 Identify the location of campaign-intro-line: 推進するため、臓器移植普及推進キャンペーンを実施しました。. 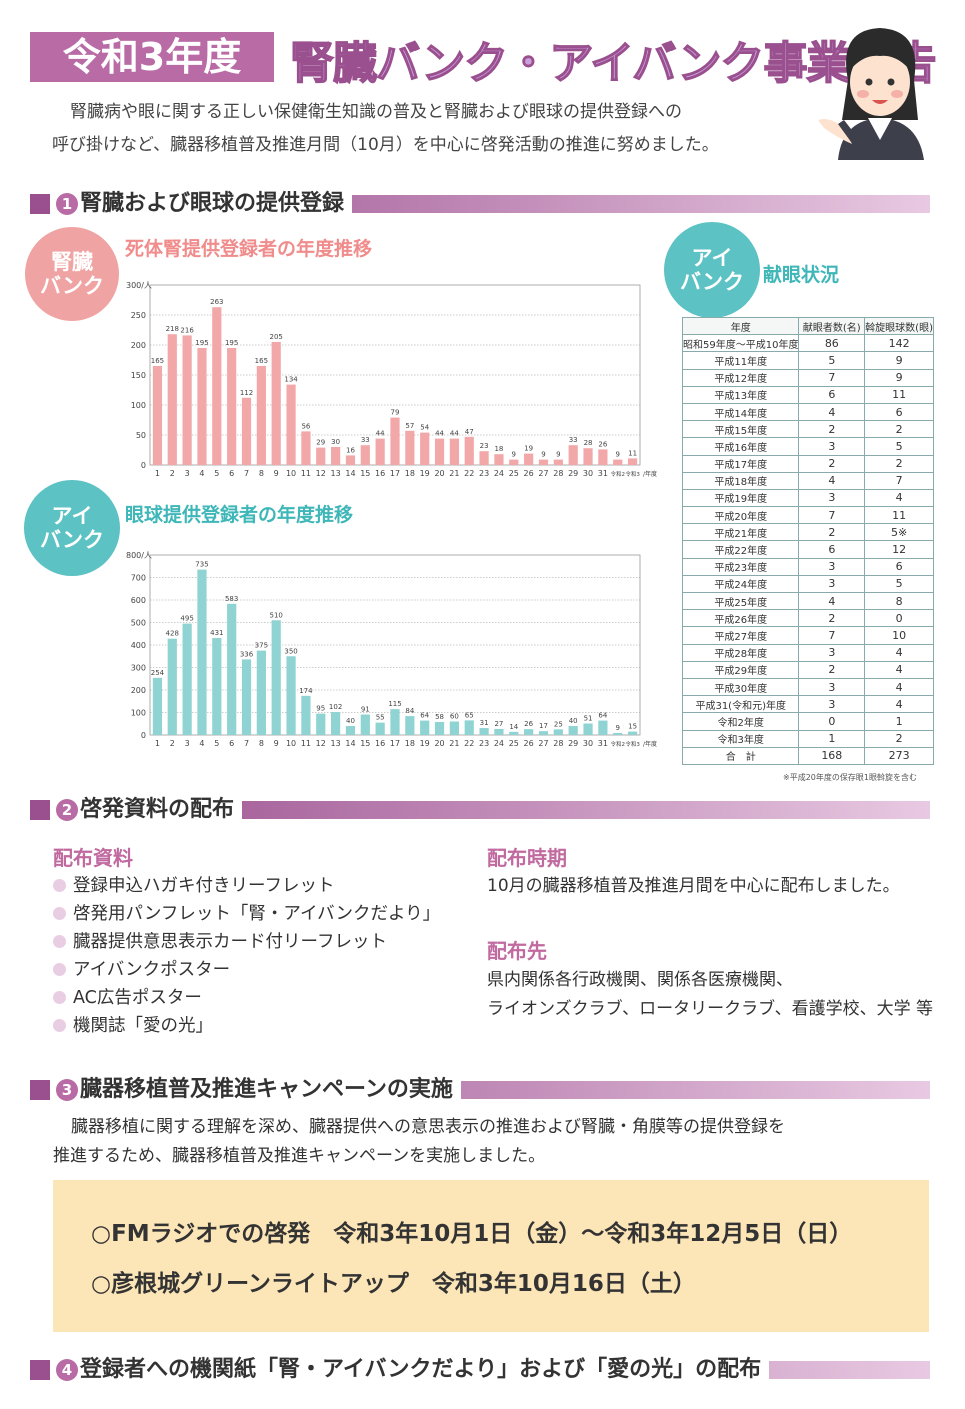
(299, 1156).